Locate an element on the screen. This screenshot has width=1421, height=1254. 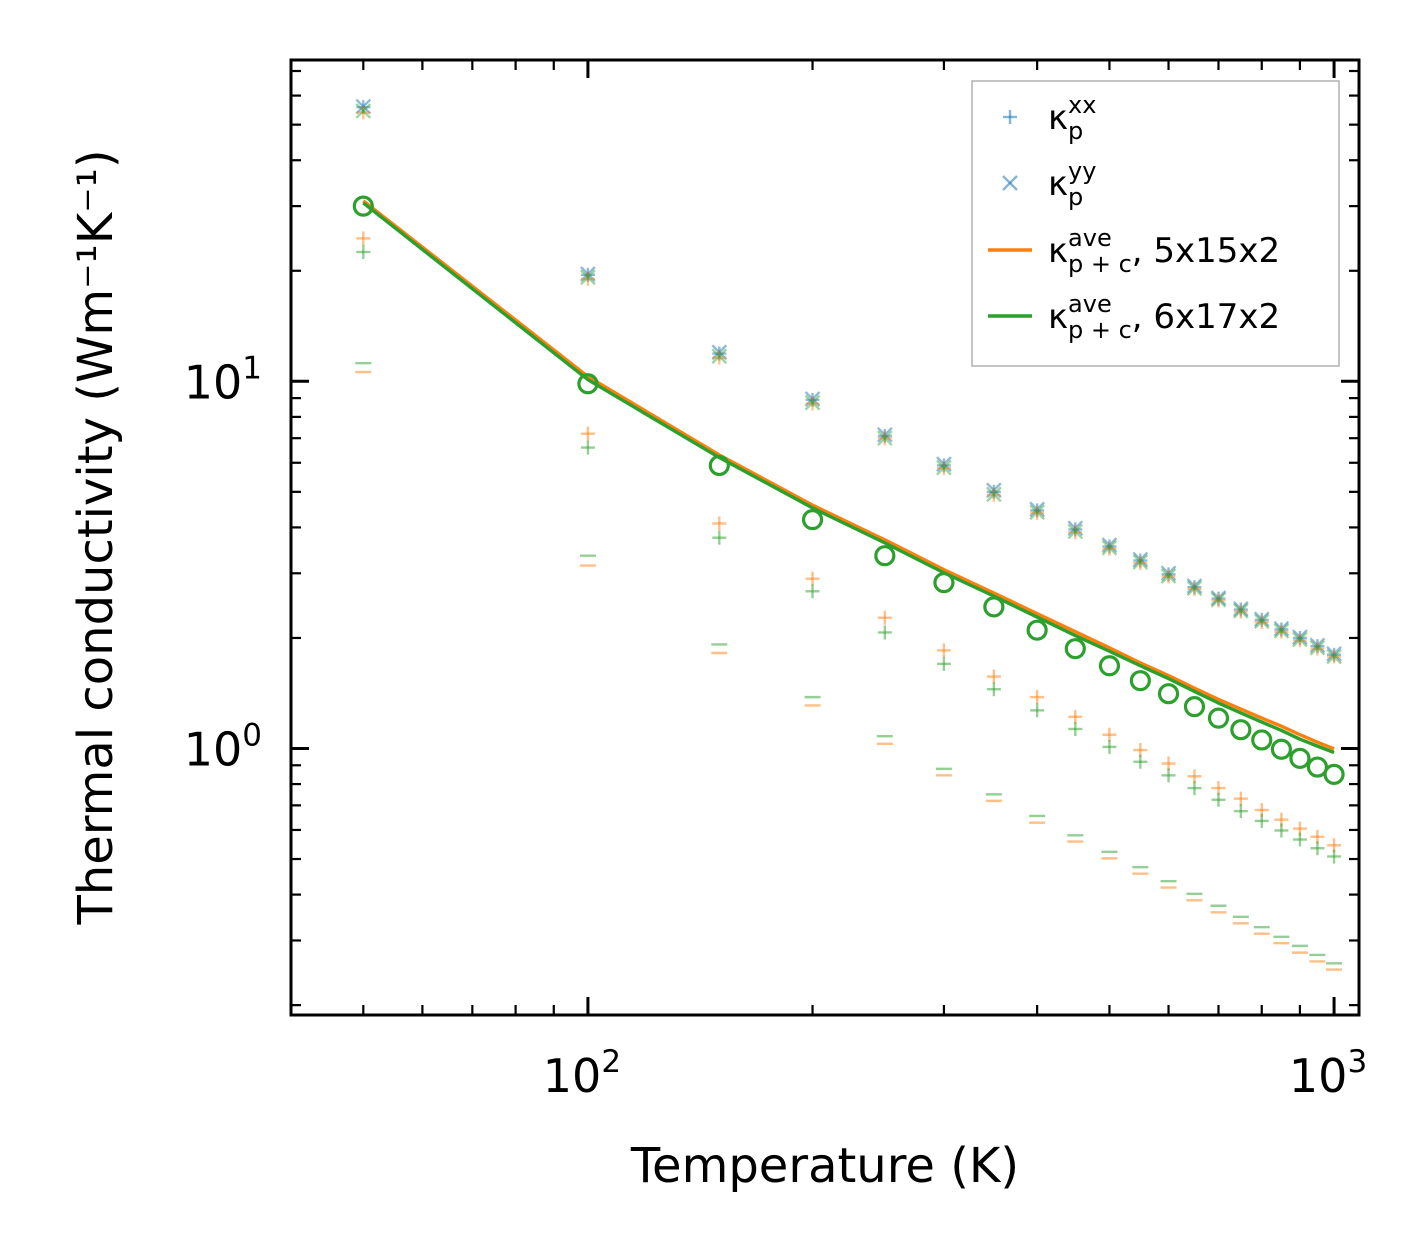
x-axis-title: Temperature (K) is located at coordinates (824, 1166).